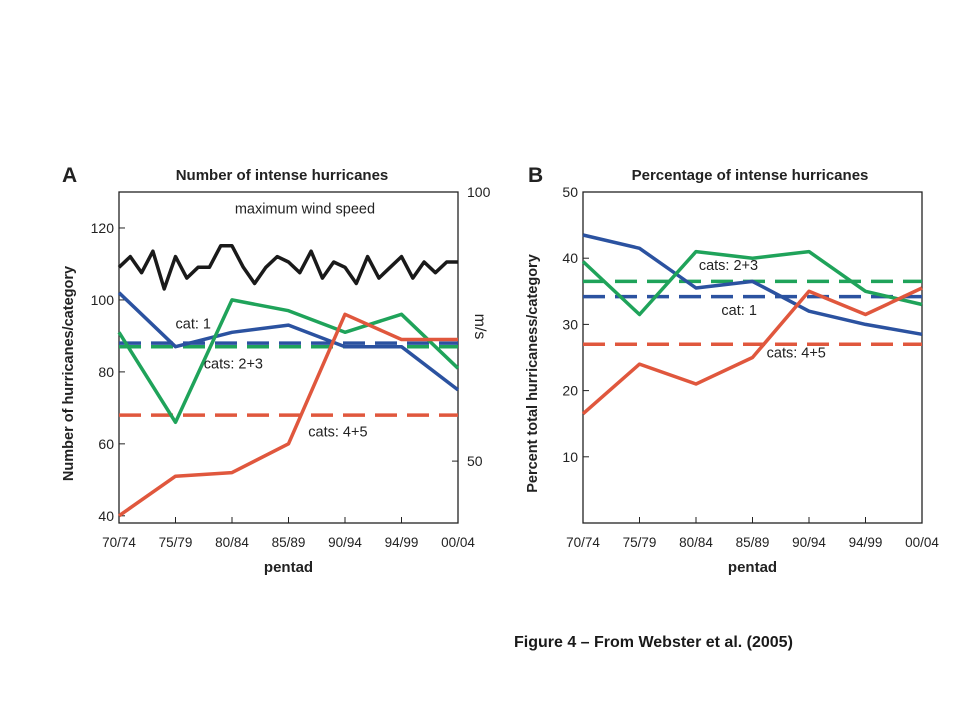  What do you see at coordinates (106, 444) in the screenshot?
I see `y-tick-label: 60` at bounding box center [106, 444].